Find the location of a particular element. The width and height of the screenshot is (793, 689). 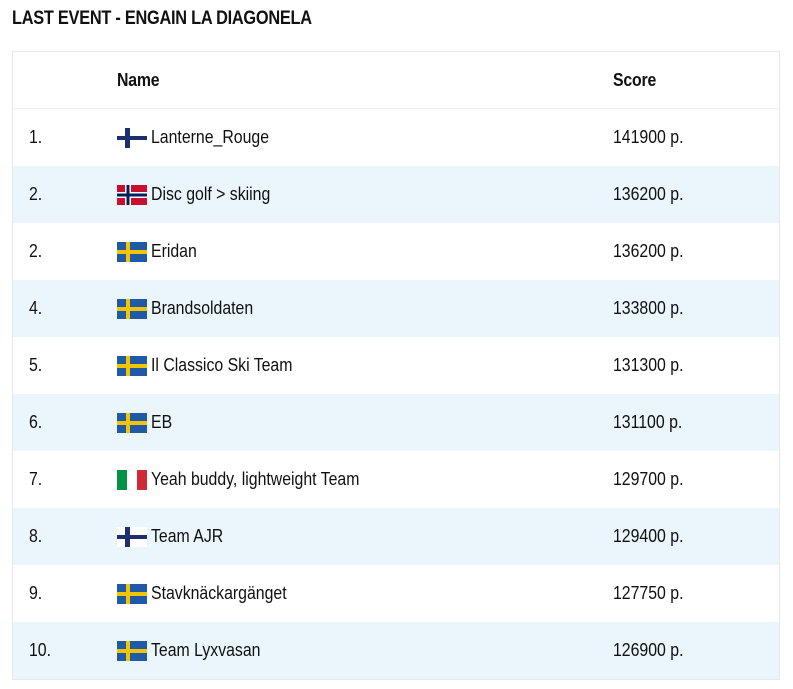

name-cell: Lanterne_Rouge is located at coordinates (365, 138).